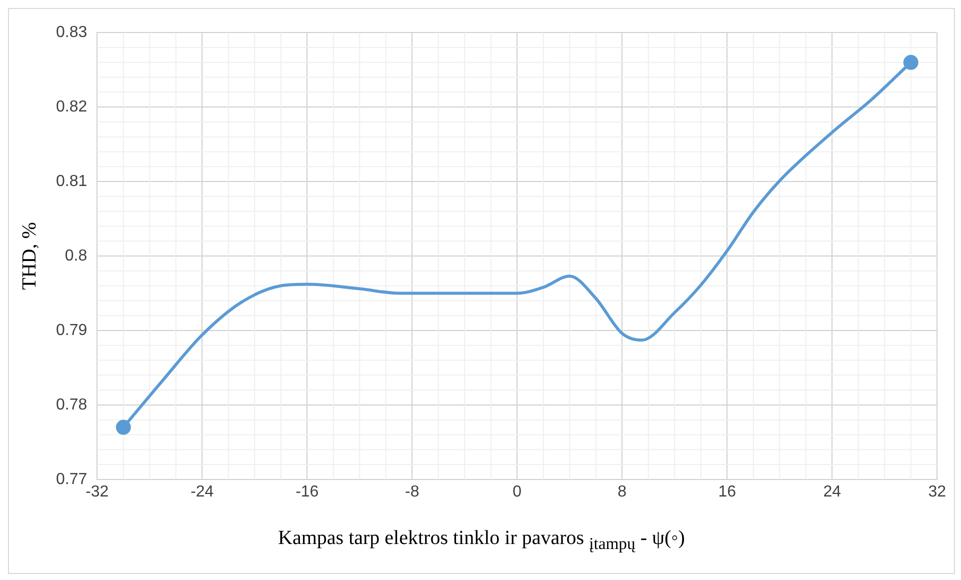  What do you see at coordinates (727, 491) in the screenshot?
I see `x-tick-label: 16` at bounding box center [727, 491].